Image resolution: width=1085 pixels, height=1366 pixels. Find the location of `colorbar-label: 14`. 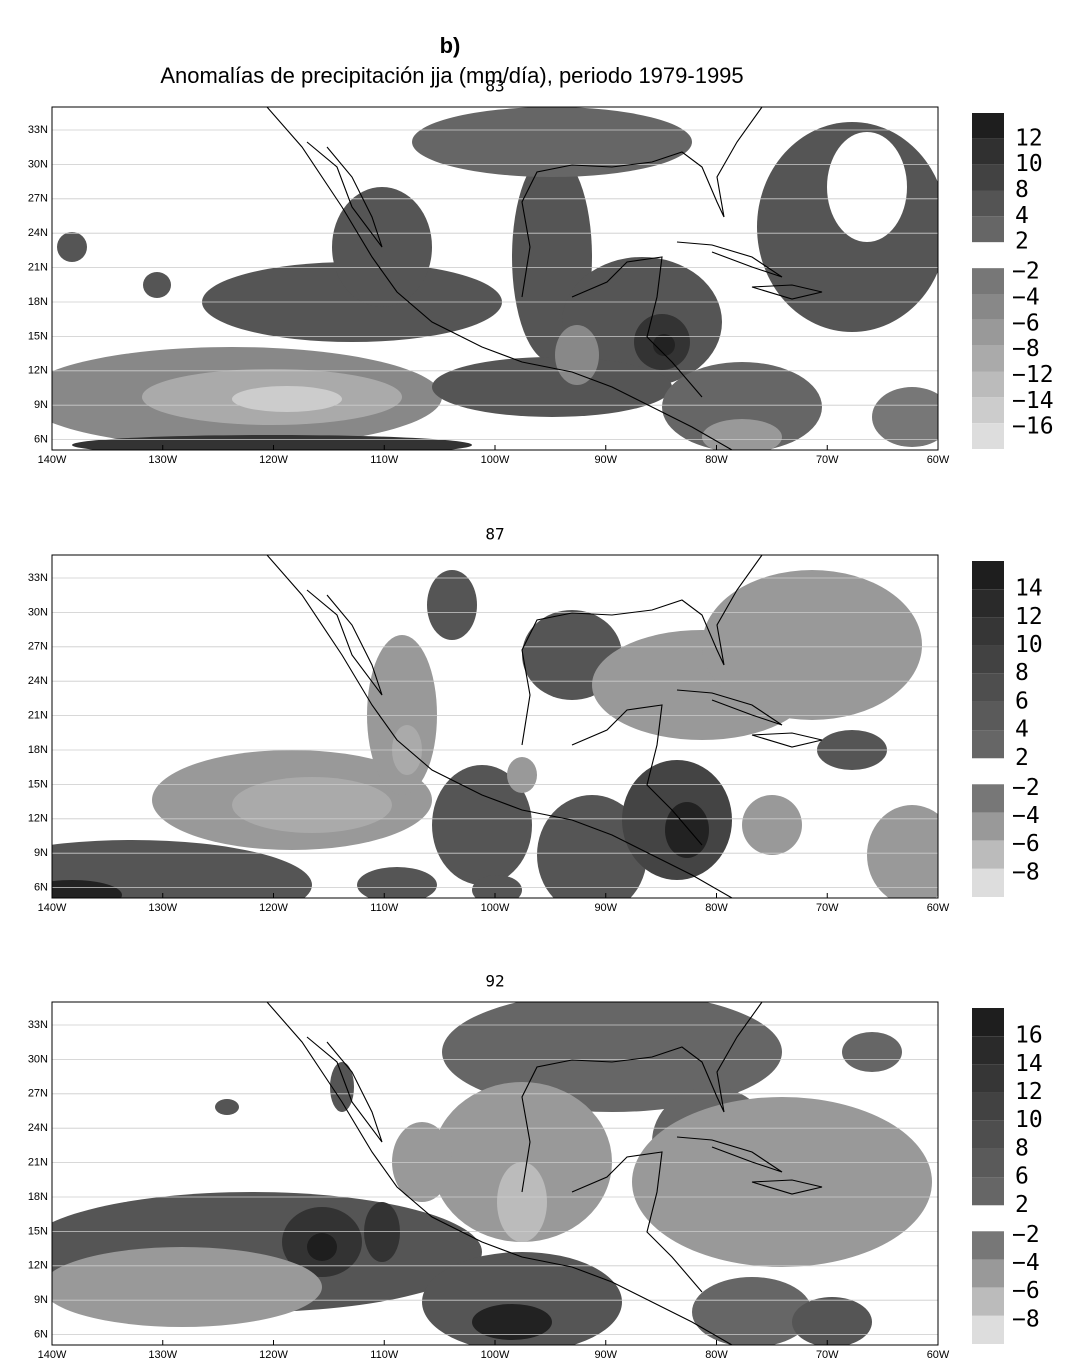

colorbar-label: 14 is located at coordinates (1029, 1064).